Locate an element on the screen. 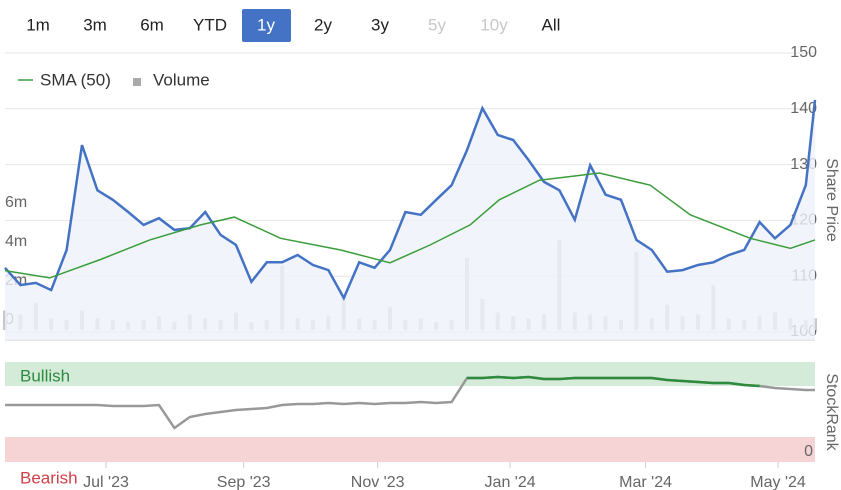  x-tick-label: Nov '23 is located at coordinates (378, 482).